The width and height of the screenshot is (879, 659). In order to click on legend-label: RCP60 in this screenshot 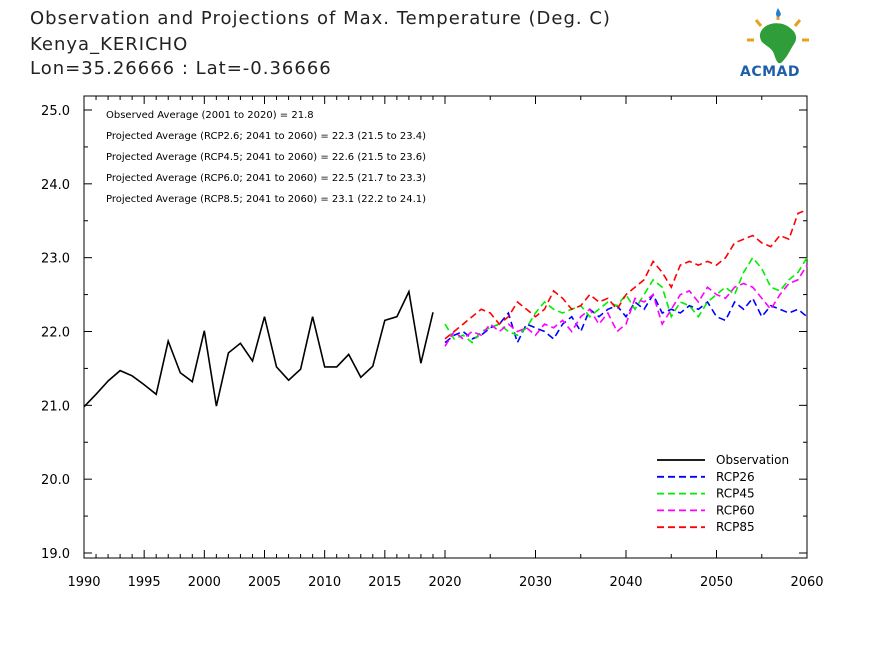, I will do `click(735, 510)`.